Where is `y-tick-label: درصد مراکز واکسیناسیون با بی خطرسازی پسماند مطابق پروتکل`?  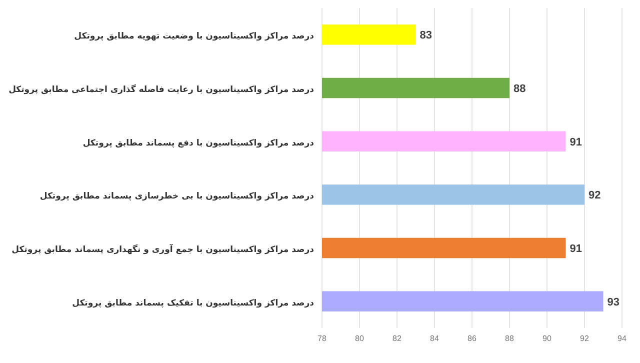
y-tick-label: درصد مراکز واکسیناسیون با بی خطرسازی پسماند مطابق پروتکل is located at coordinates (177, 197).